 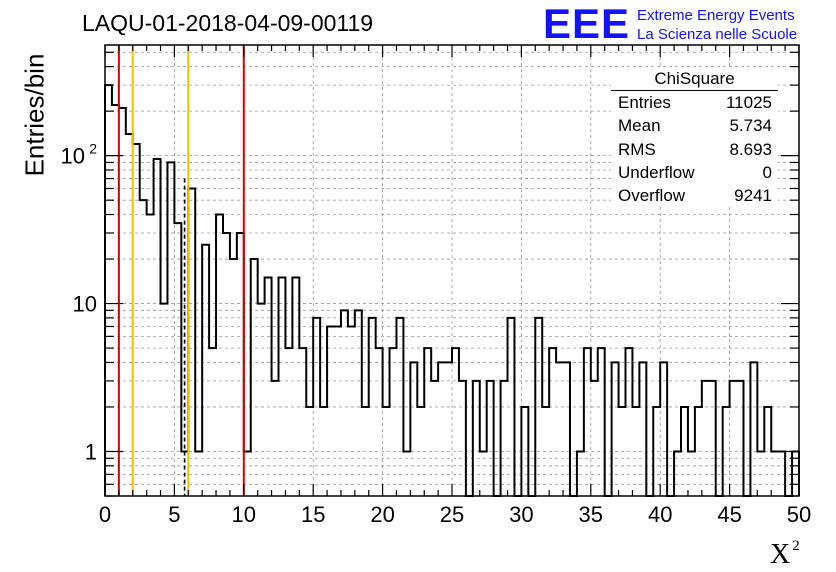 I want to click on stats-row-underflow: Underflow 0, so click(x=694, y=172).